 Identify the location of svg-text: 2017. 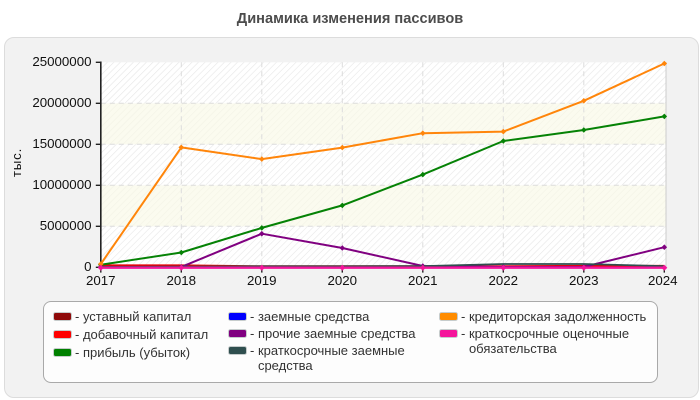
(101, 280).